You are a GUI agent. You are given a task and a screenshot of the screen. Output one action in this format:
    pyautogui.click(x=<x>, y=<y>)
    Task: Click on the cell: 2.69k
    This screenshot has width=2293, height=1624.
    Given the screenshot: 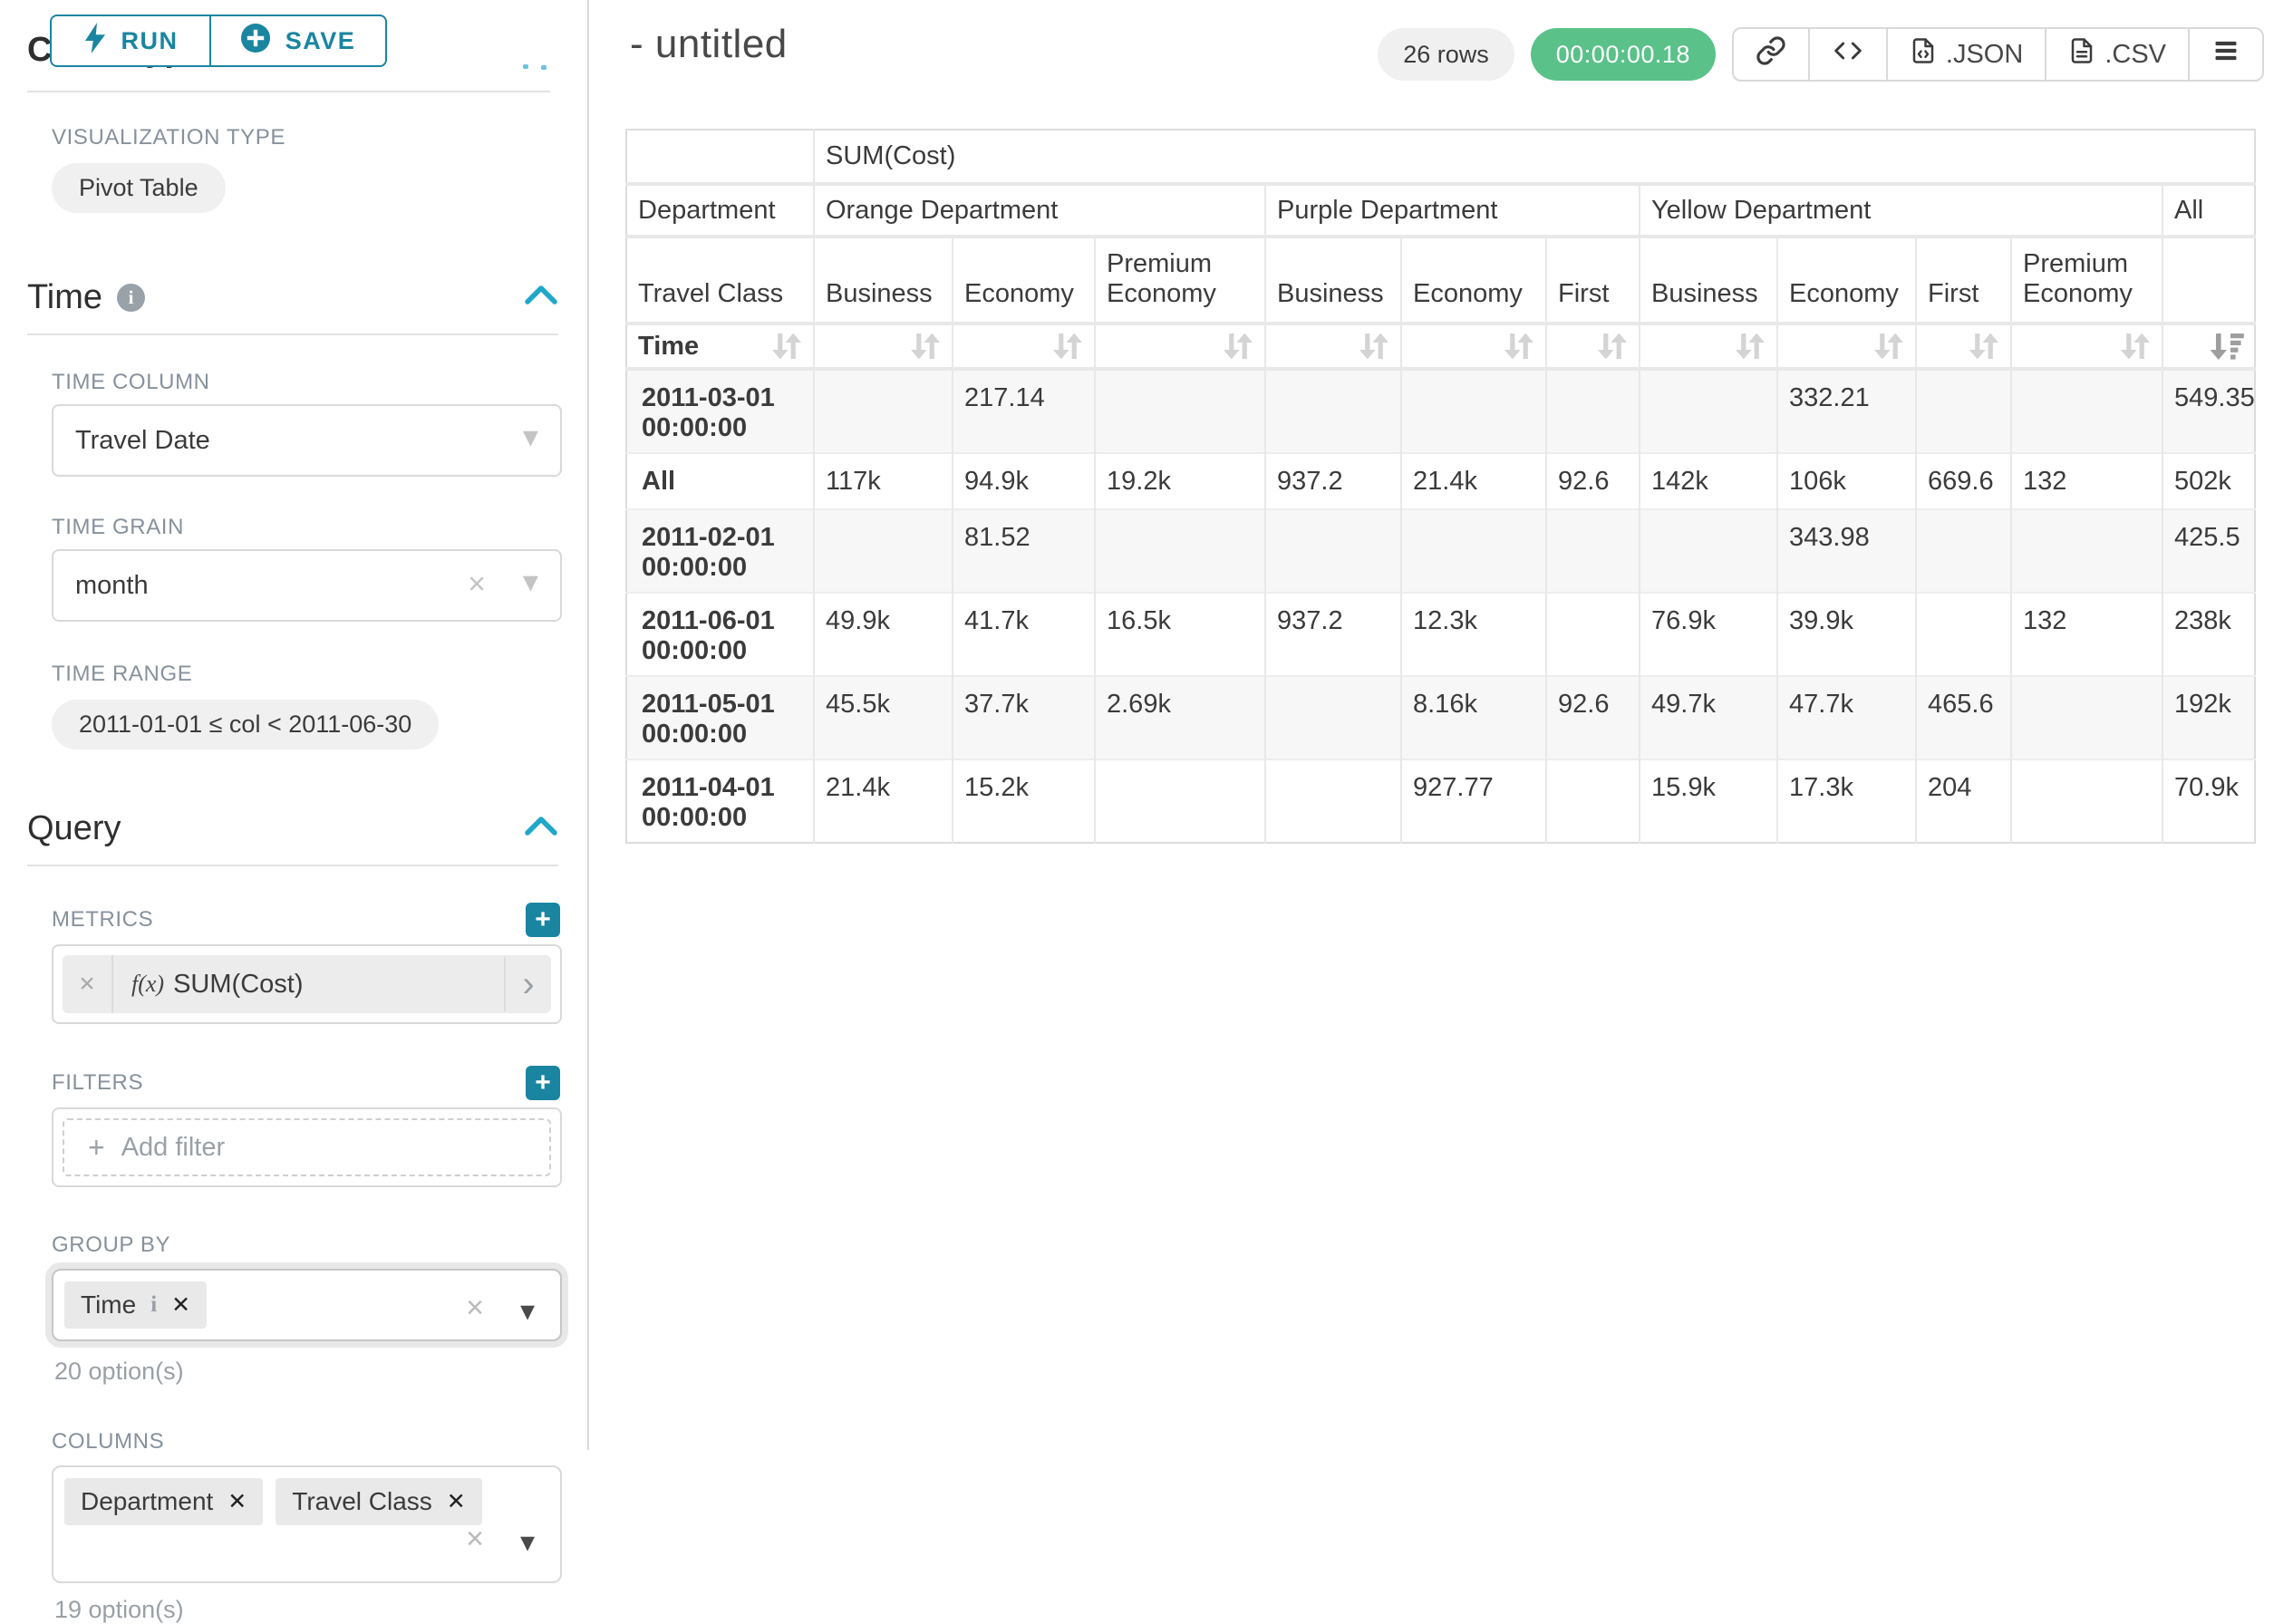 What is the action you would take?
    pyautogui.click(x=1180, y=717)
    